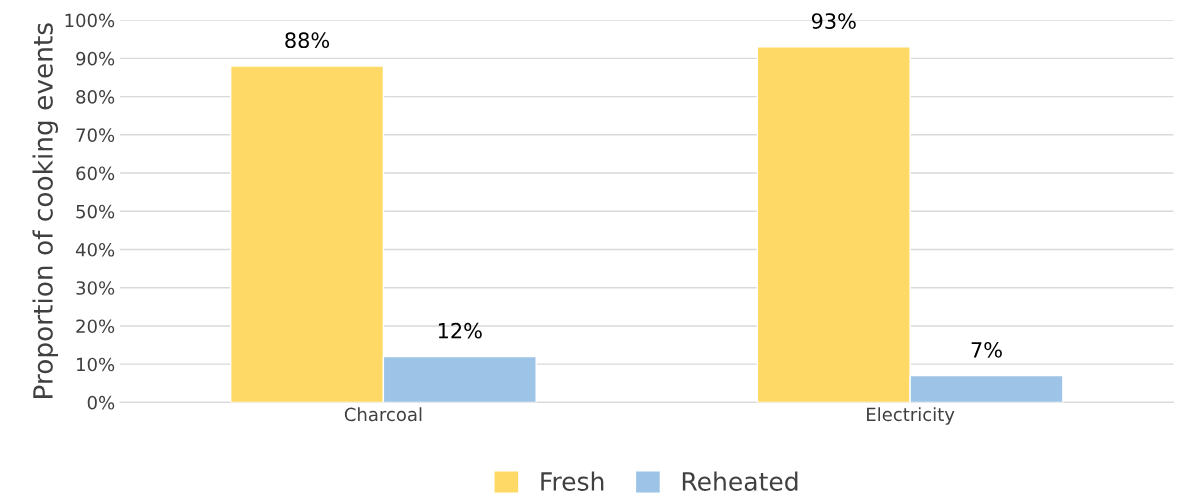  I want to click on x-tick-label: Charcoal, so click(383, 414).